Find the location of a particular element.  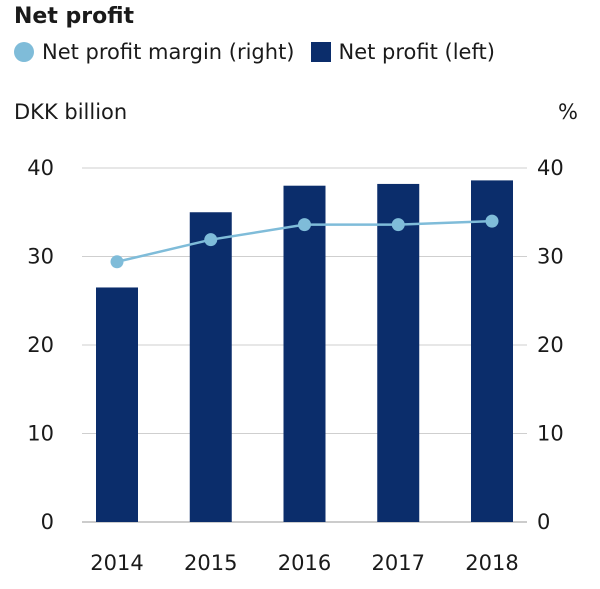

legend-item-profit: Net profit (left) is located at coordinates (402, 52).